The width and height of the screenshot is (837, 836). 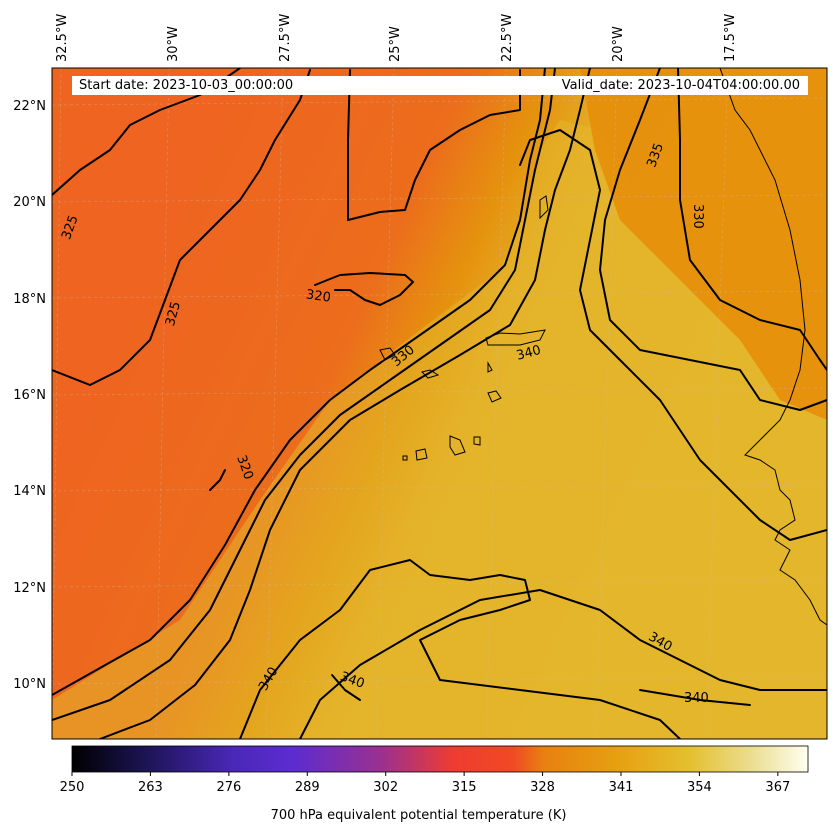 I want to click on lat-tick-label: 10°N, so click(x=29, y=684).